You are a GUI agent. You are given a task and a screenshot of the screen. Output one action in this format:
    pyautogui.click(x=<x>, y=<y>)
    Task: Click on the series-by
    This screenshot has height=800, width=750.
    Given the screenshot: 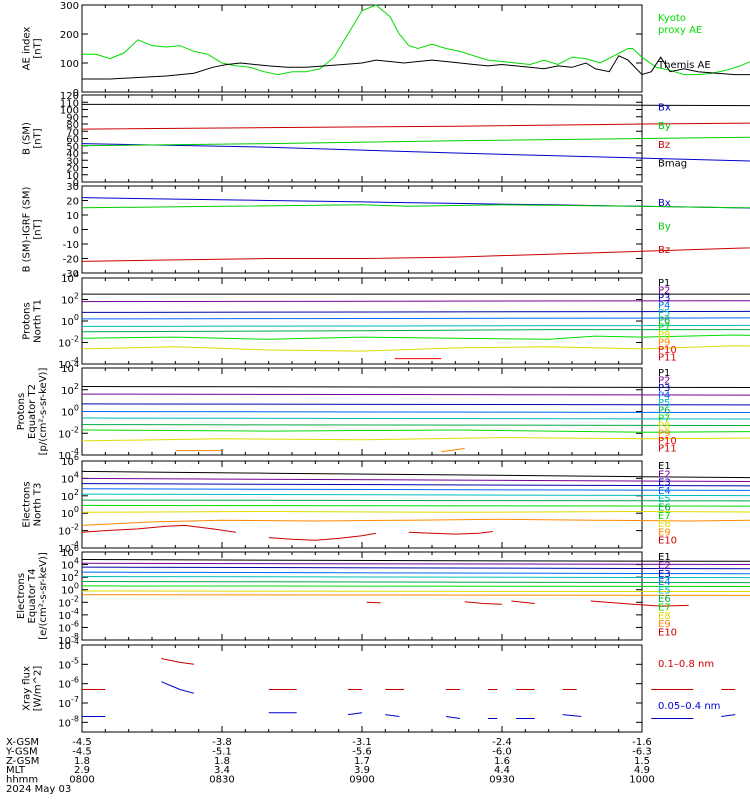 What is the action you would take?
    pyautogui.click(x=415, y=141)
    